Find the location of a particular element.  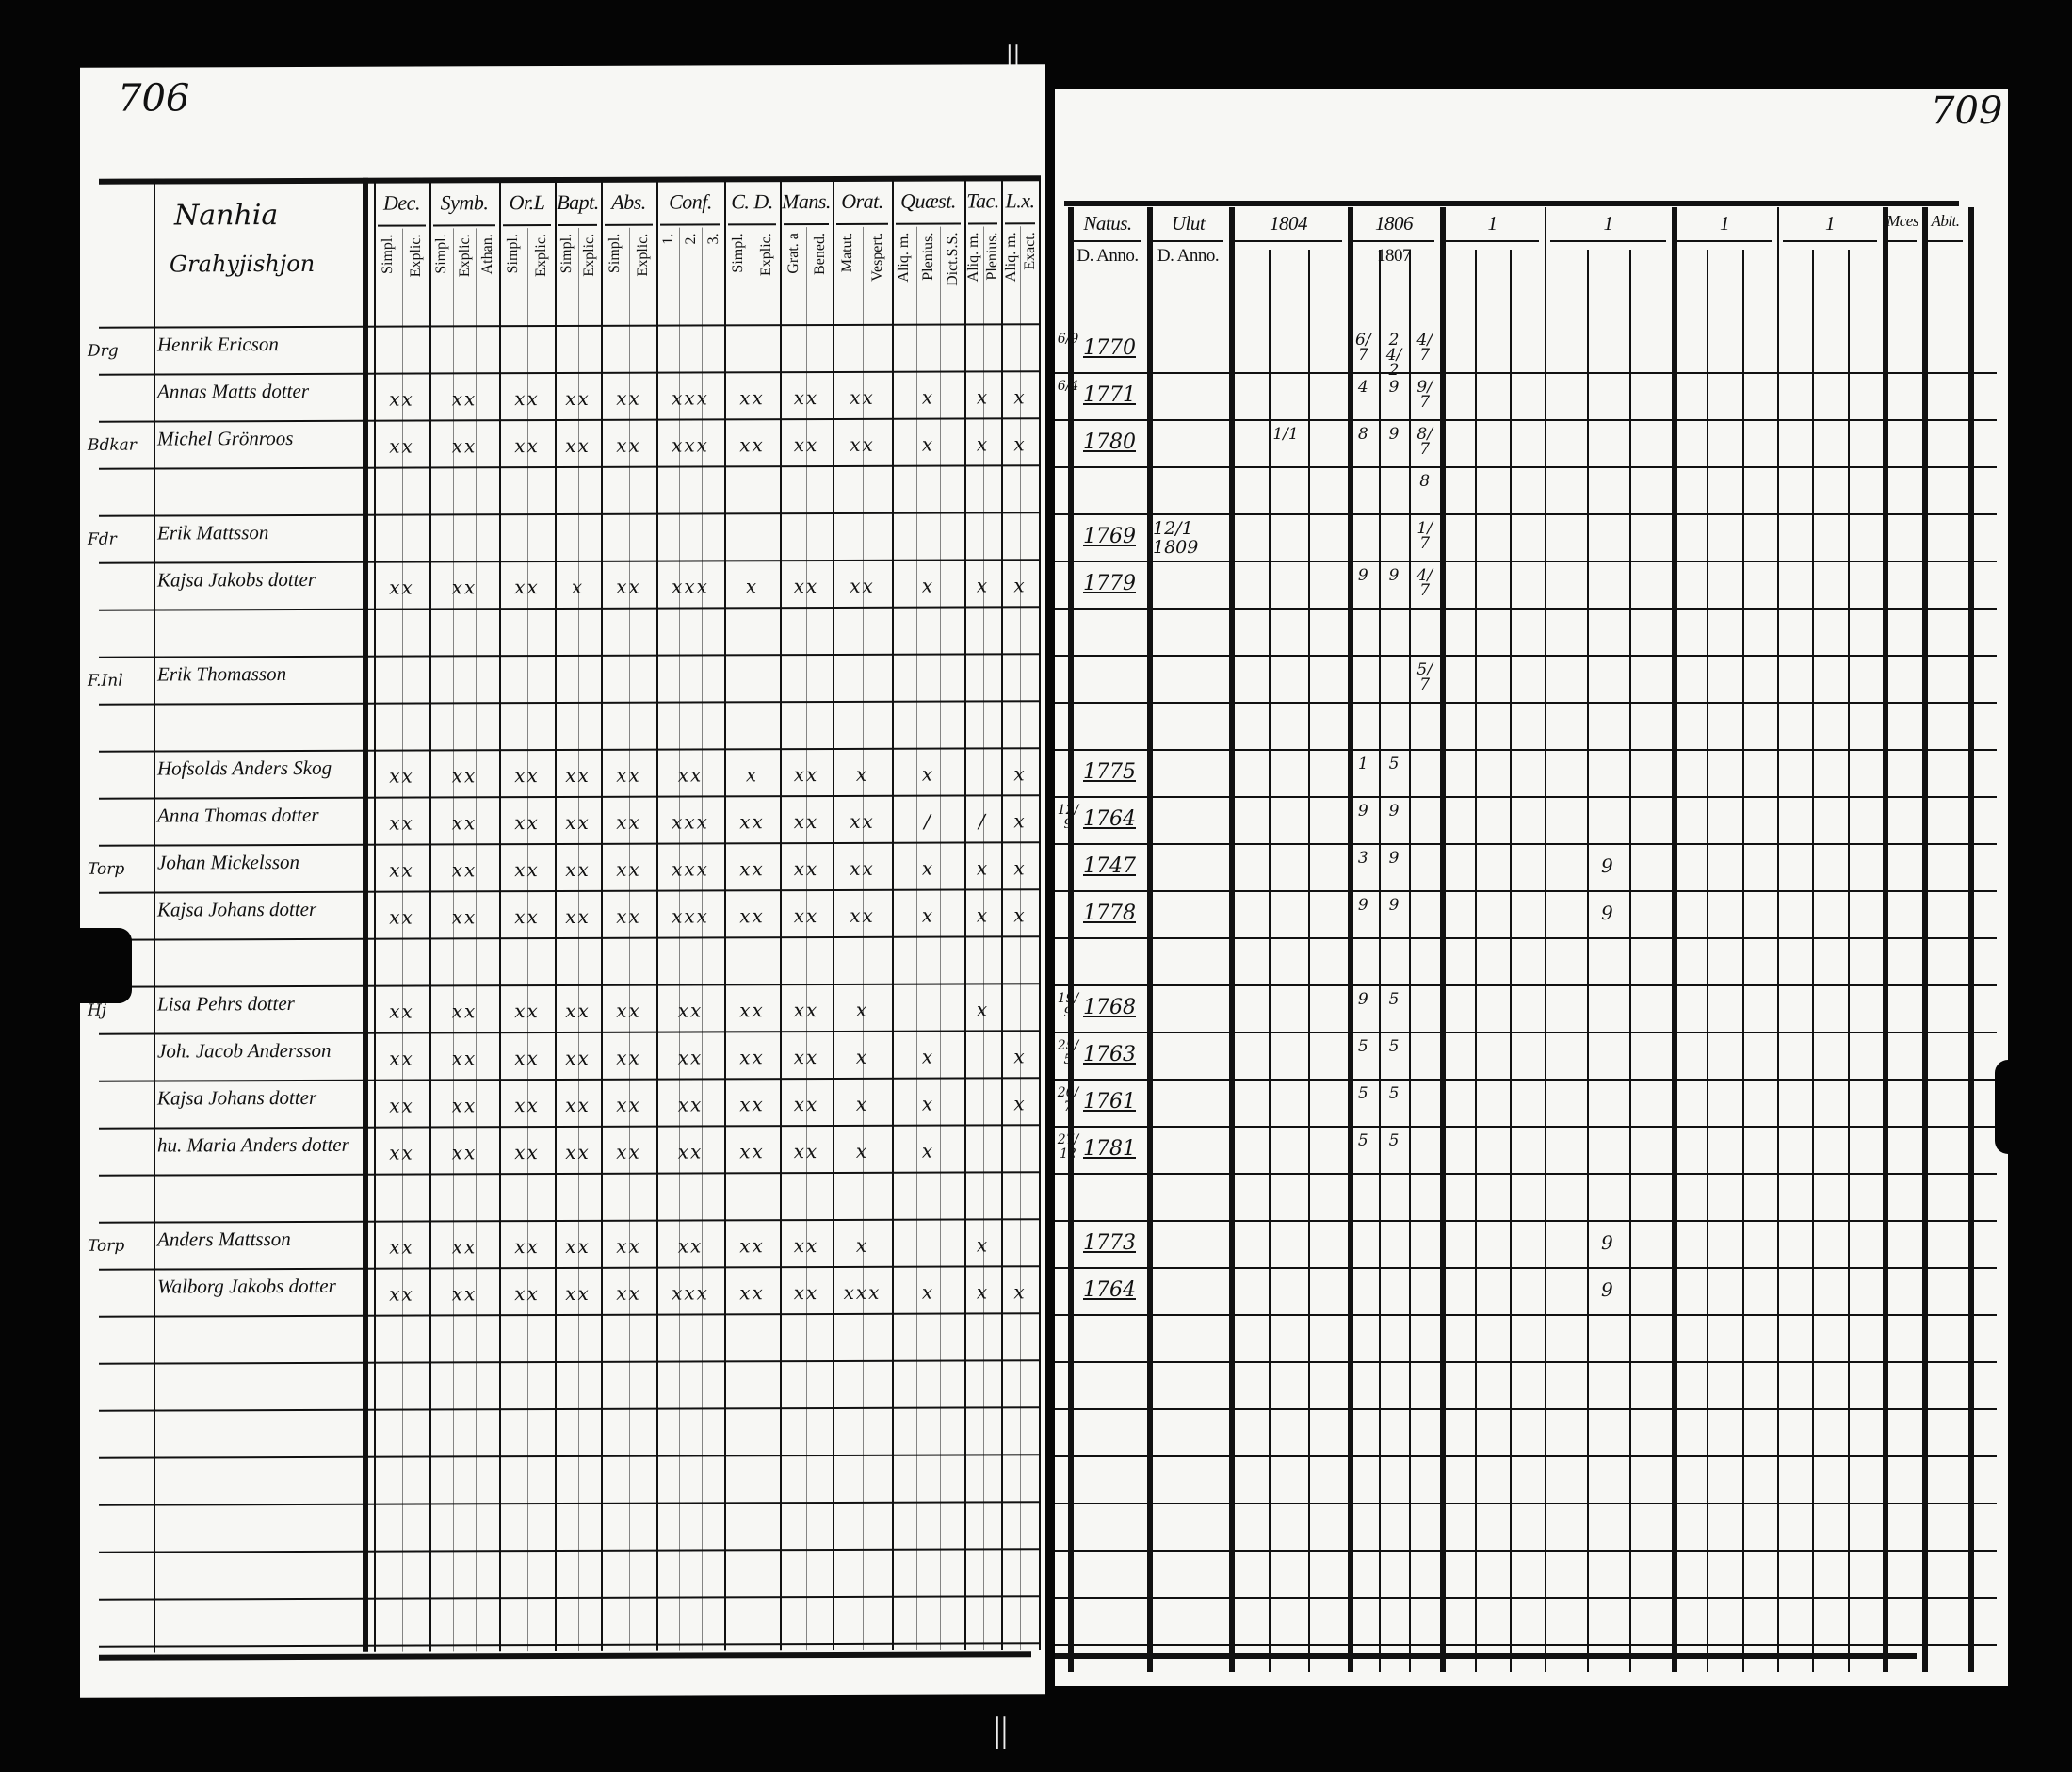

exam-1806: 1/7 is located at coordinates (1425, 536).